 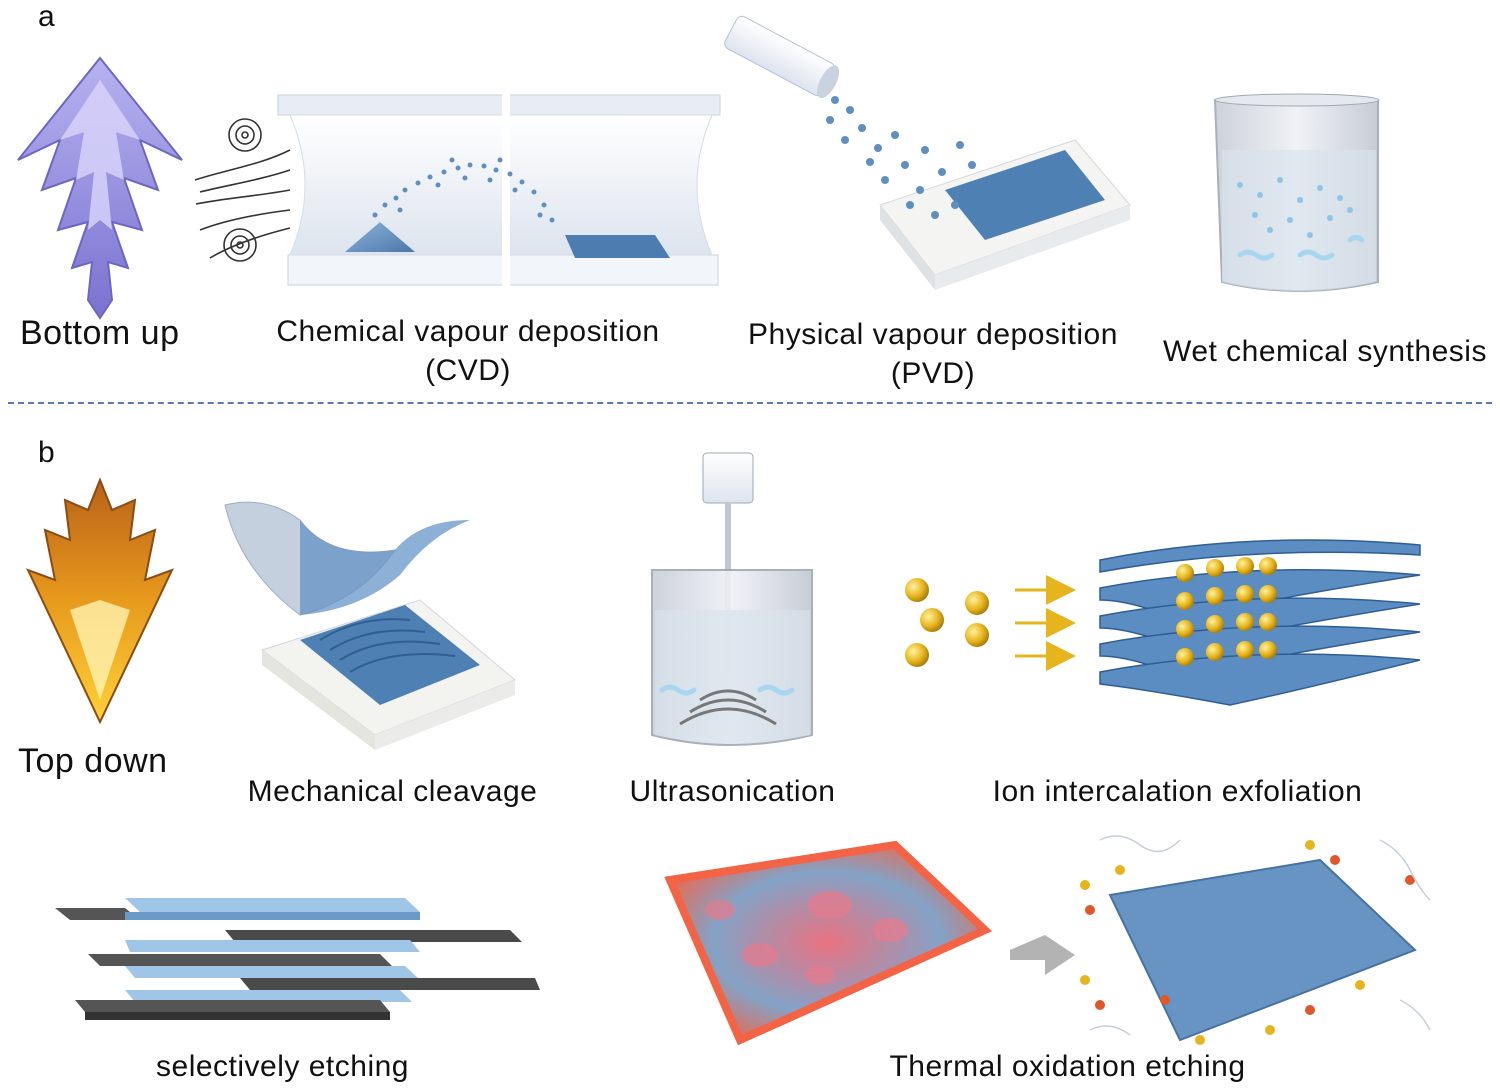 I want to click on section-divider, so click(x=750, y=403).